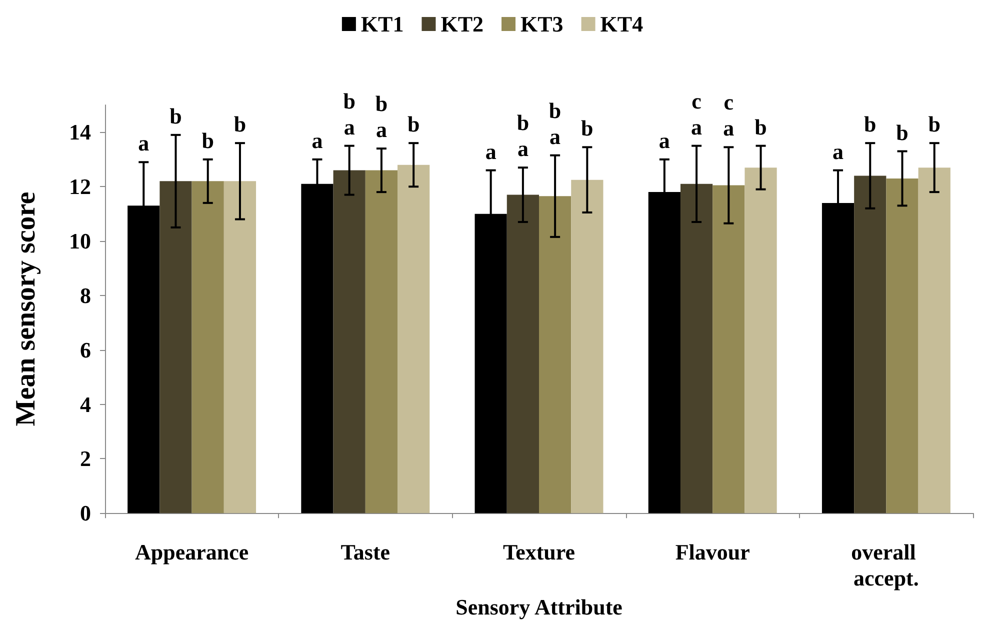  What do you see at coordinates (462, 24) in the screenshot?
I see `legend-label: KT2` at bounding box center [462, 24].